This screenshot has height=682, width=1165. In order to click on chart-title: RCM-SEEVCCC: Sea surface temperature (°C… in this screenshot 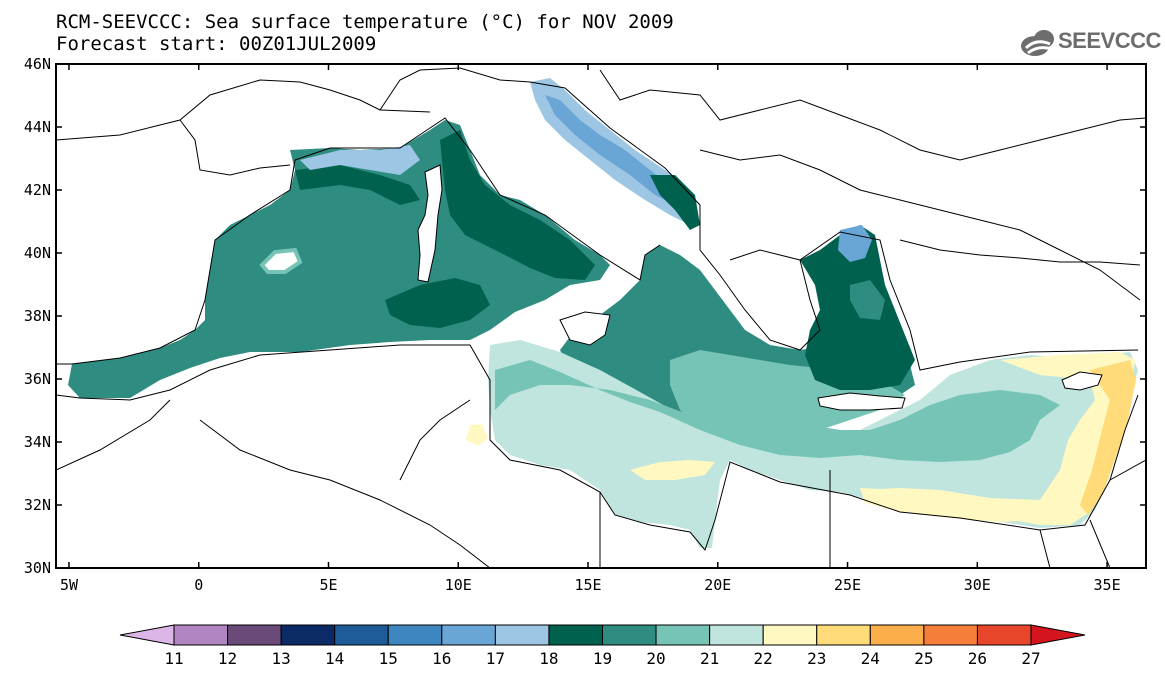, I will do `click(365, 22)`.